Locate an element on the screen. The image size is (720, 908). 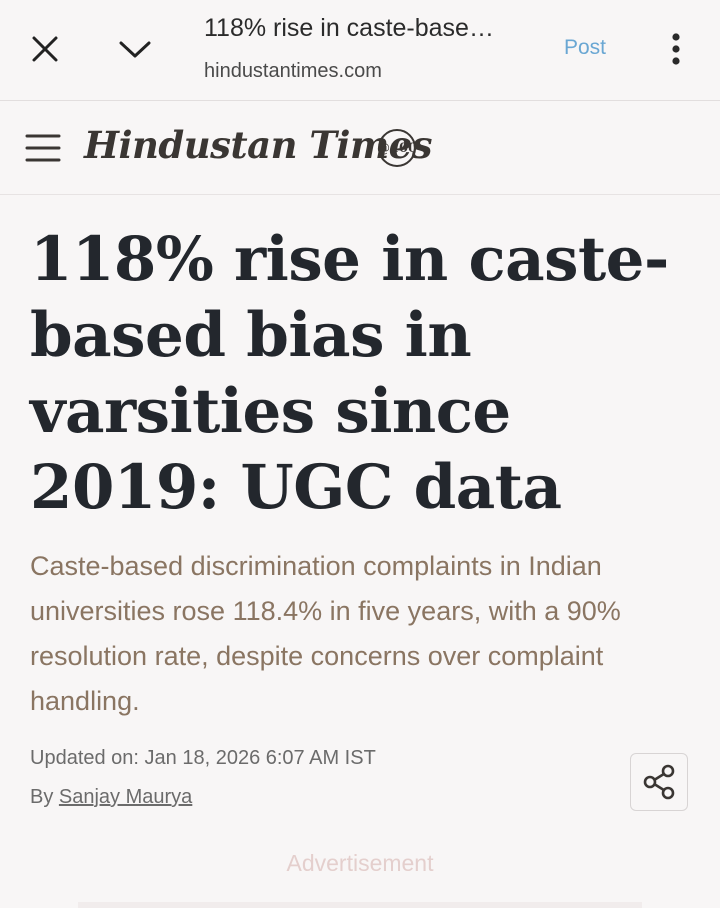
logo-anniversary-badge: @100 is located at coordinates (397, 148).